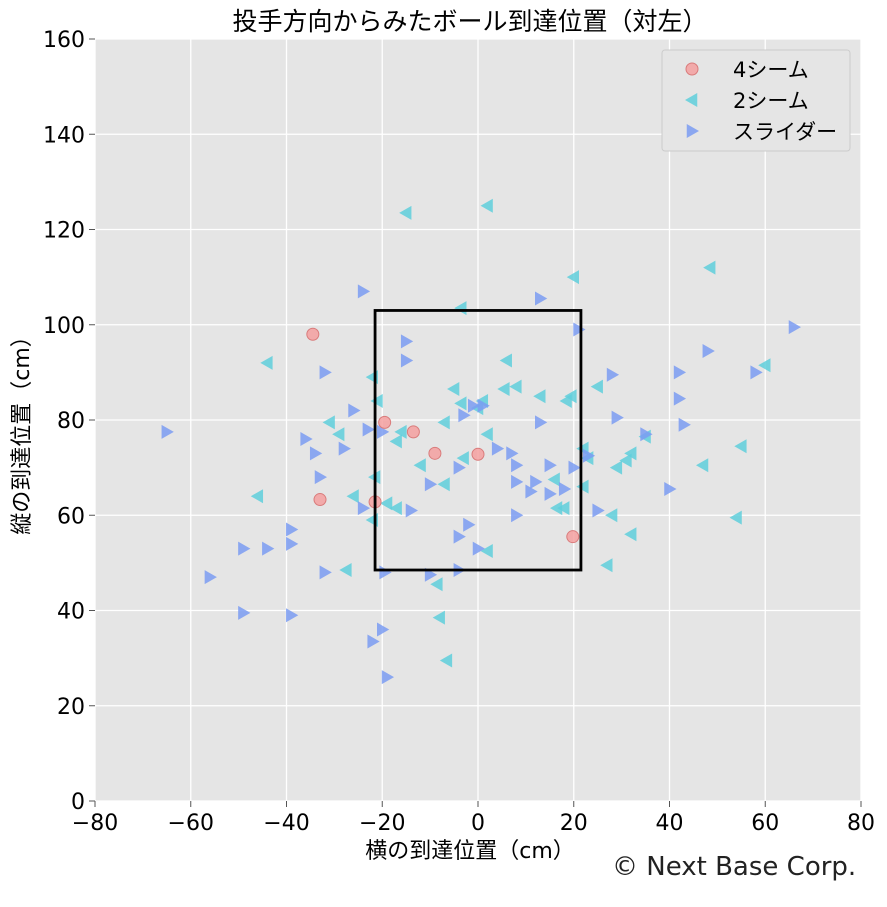 This screenshot has height=907, width=887. Describe the element at coordinates (71, 516) in the screenshot. I see `y-tick-label: 60` at that location.